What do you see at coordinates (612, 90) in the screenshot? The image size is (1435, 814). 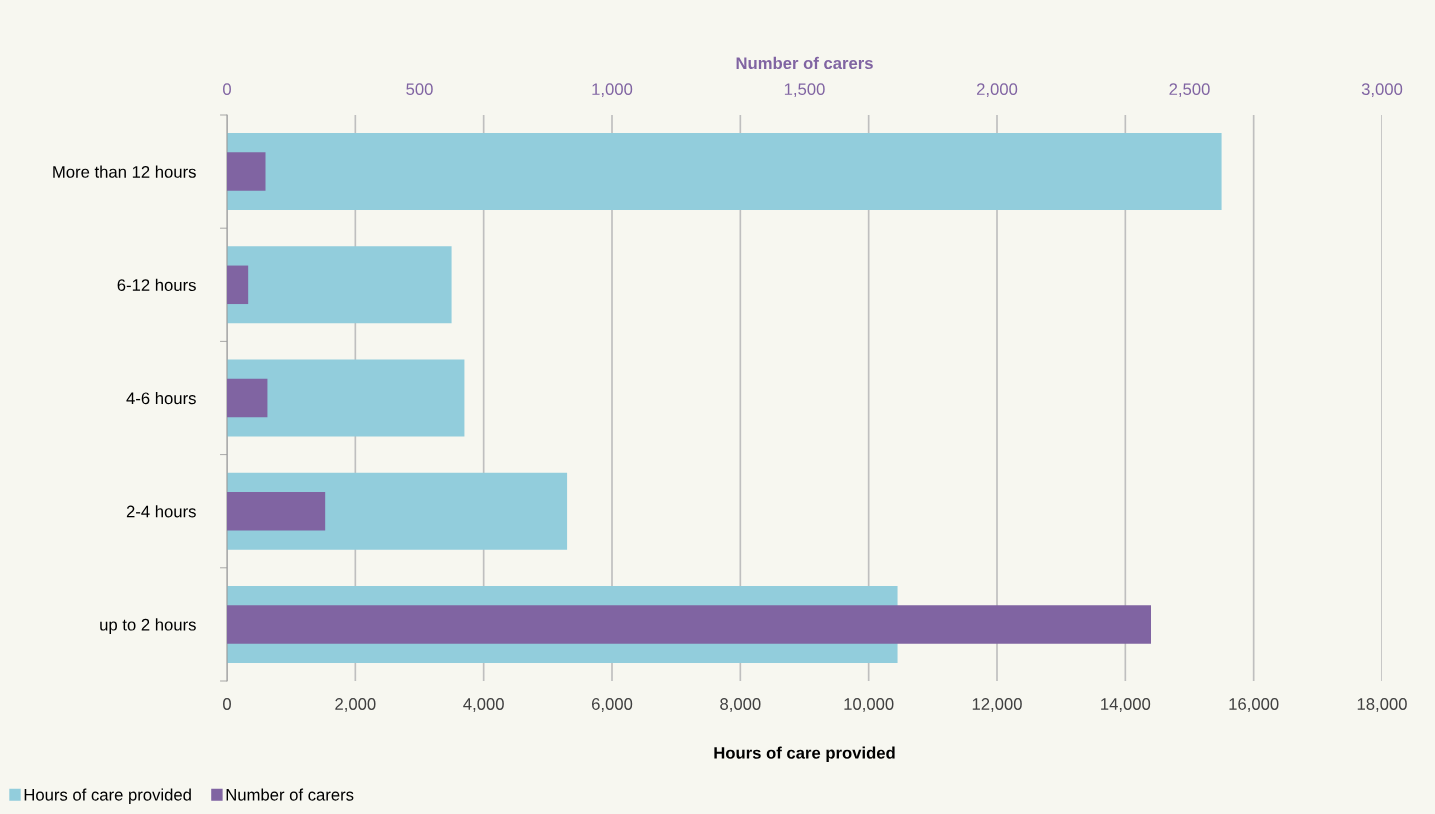 I see `x2-tick-label: 1,000` at bounding box center [612, 90].